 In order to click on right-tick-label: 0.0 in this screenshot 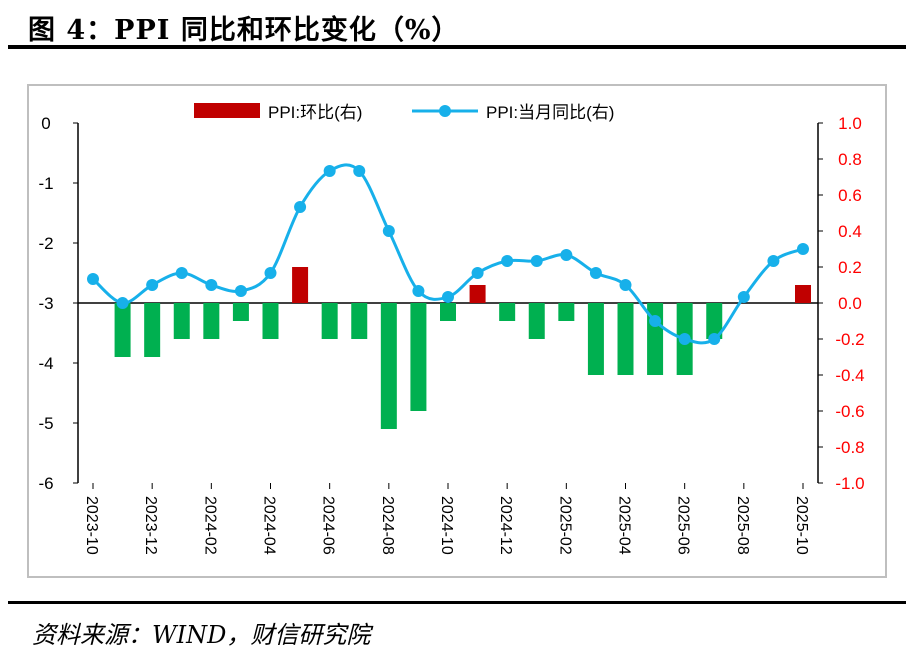, I will do `click(850, 303)`.